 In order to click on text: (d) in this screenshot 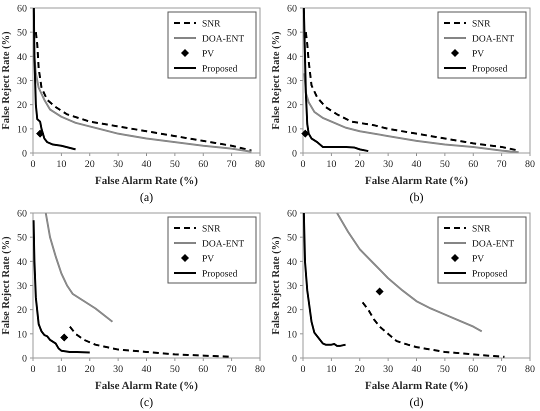, I will do `click(417, 402)`.